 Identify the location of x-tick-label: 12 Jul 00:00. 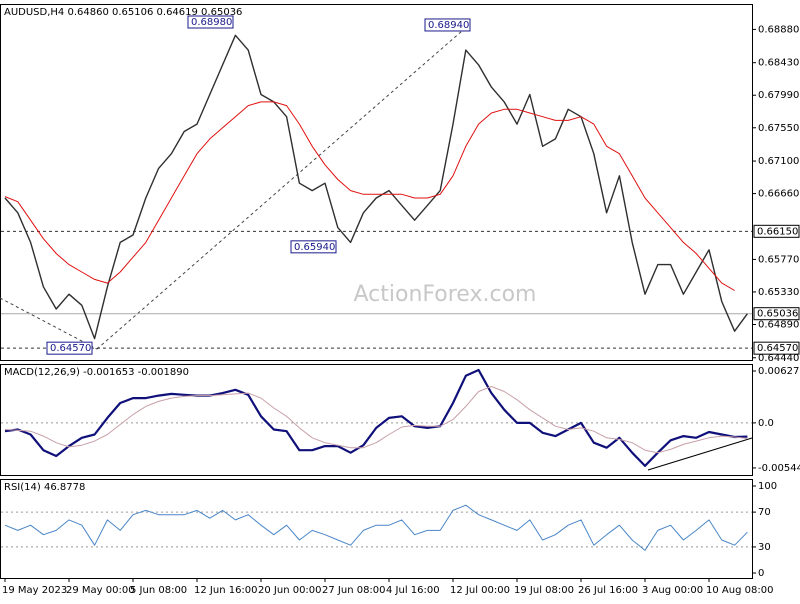
(480, 590).